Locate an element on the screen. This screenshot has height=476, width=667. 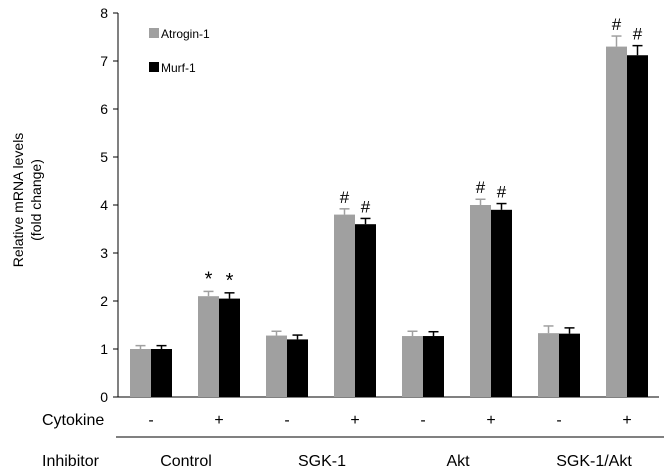
y-tick-label: 8 is located at coordinates (104, 13).